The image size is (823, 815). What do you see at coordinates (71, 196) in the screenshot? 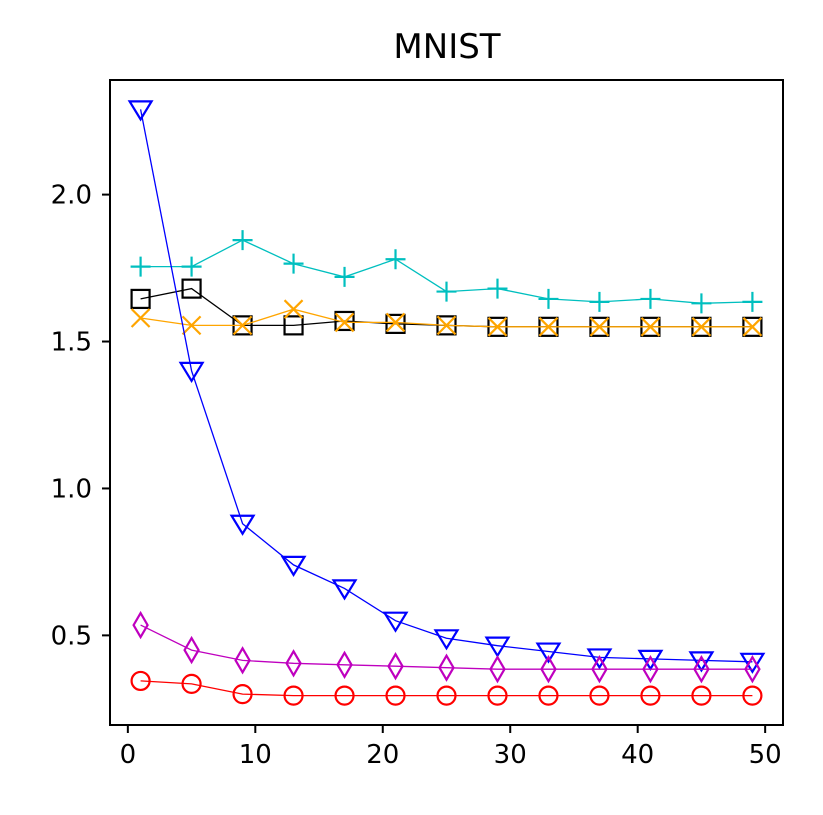
I see `y-tick-label: 2.0` at bounding box center [71, 196].